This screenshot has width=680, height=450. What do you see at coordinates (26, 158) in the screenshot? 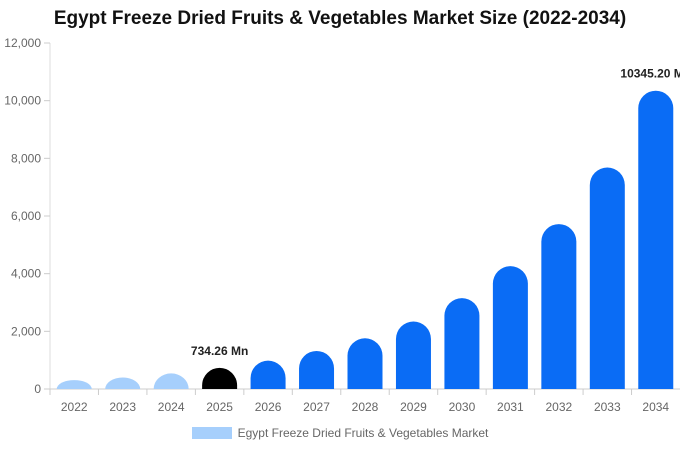
I see `y-tick-label: 8,000` at bounding box center [26, 158].